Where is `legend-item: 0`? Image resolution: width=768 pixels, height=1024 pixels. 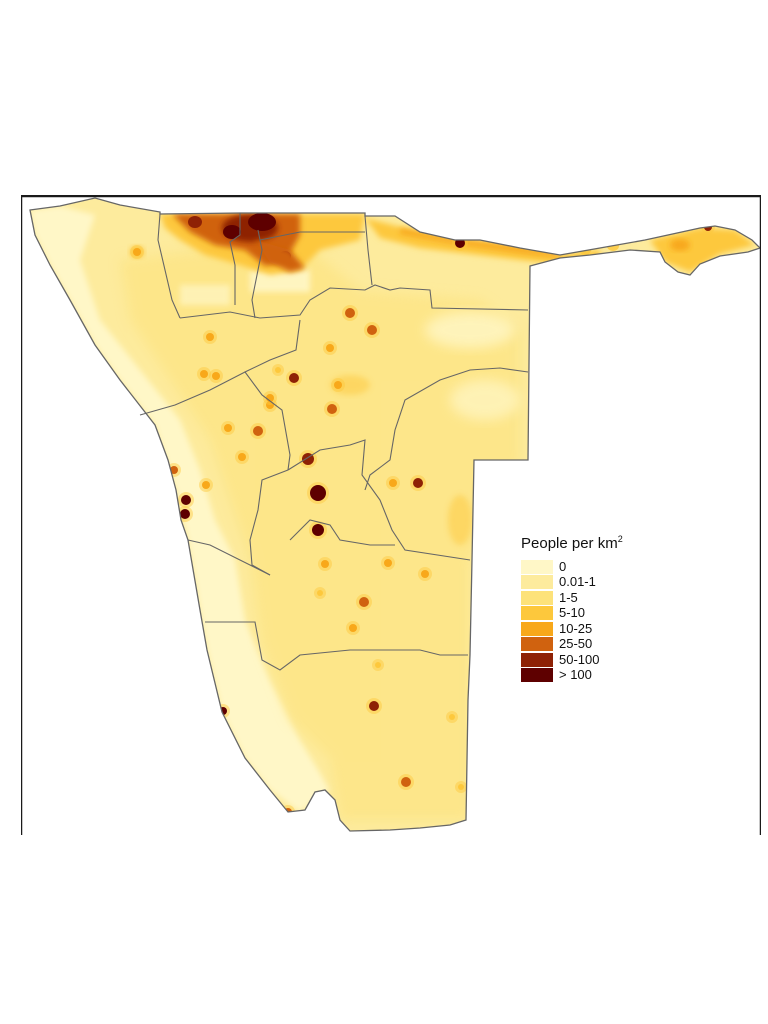 legend-item: 0 is located at coordinates (581, 567).